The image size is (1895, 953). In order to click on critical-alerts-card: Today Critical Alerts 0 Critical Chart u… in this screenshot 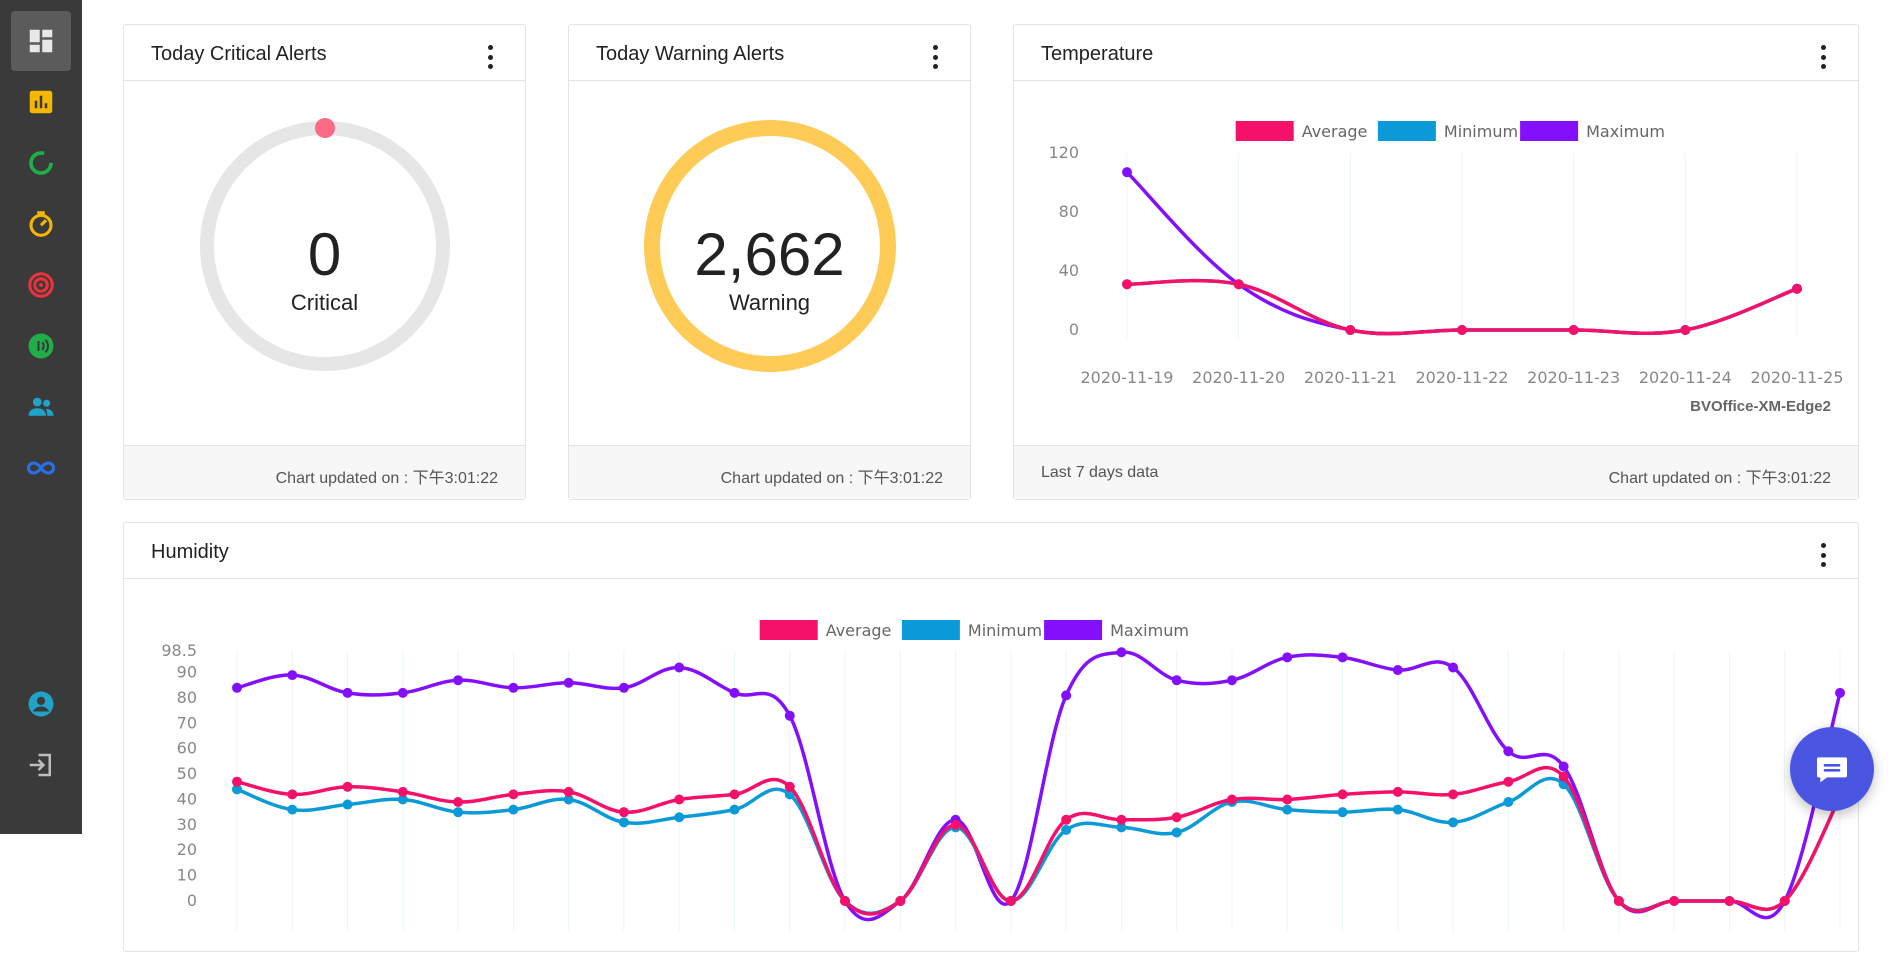, I will do `click(324, 262)`.